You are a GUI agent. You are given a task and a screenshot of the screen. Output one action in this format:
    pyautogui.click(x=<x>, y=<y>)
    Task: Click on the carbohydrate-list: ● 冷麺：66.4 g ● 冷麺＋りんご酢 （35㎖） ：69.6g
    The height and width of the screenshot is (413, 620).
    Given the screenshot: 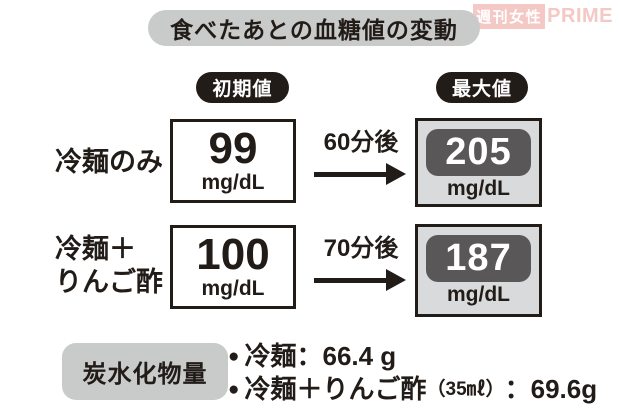 What is the action you would take?
    pyautogui.click(x=412, y=373)
    